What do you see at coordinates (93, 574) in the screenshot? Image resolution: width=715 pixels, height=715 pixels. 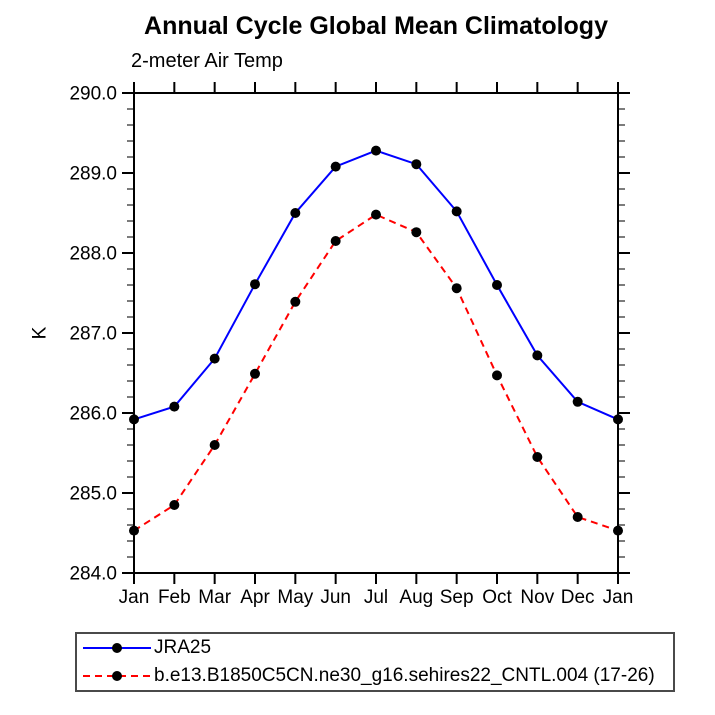 I see `y-tick-label: 284.0` at bounding box center [93, 574].